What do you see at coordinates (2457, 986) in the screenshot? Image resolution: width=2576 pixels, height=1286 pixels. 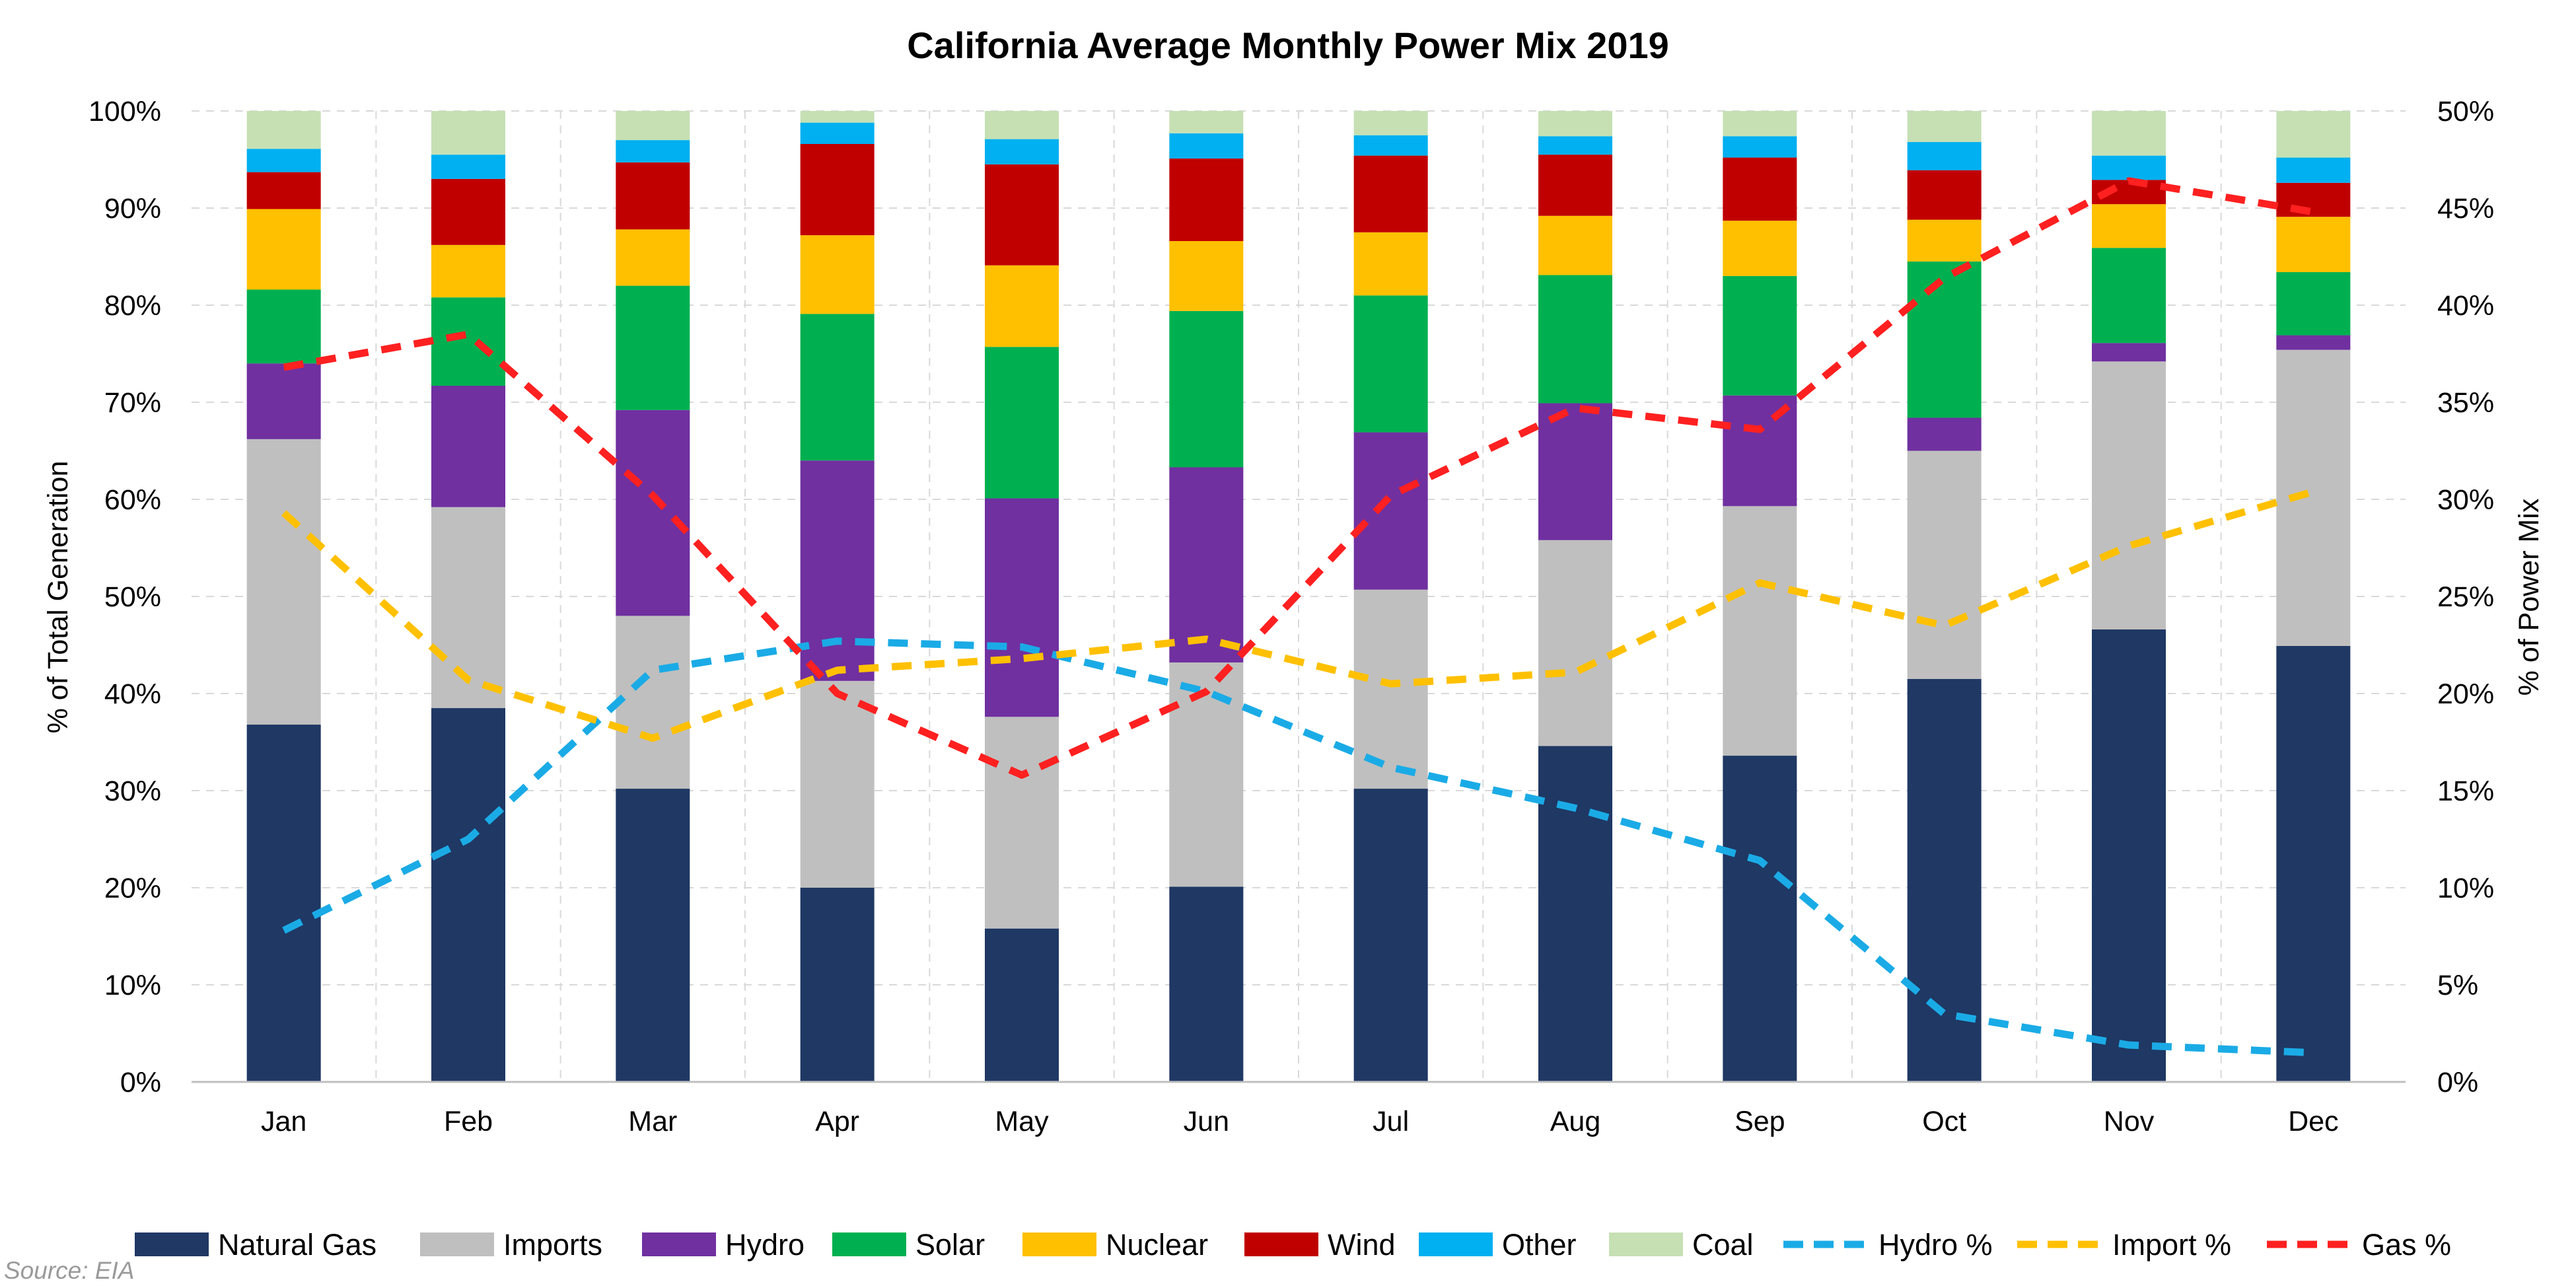 I see `y2-tick-label: 5%` at bounding box center [2457, 986].